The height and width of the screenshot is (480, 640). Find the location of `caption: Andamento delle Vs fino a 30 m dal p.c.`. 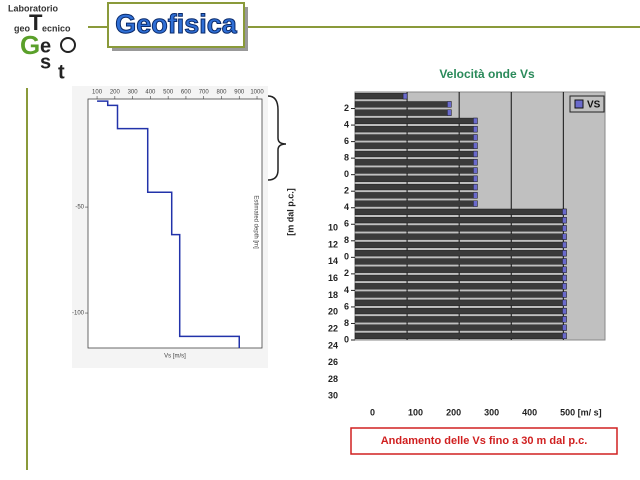

caption: Andamento delle Vs fino a 30 m dal p.c. is located at coordinates (484, 441).